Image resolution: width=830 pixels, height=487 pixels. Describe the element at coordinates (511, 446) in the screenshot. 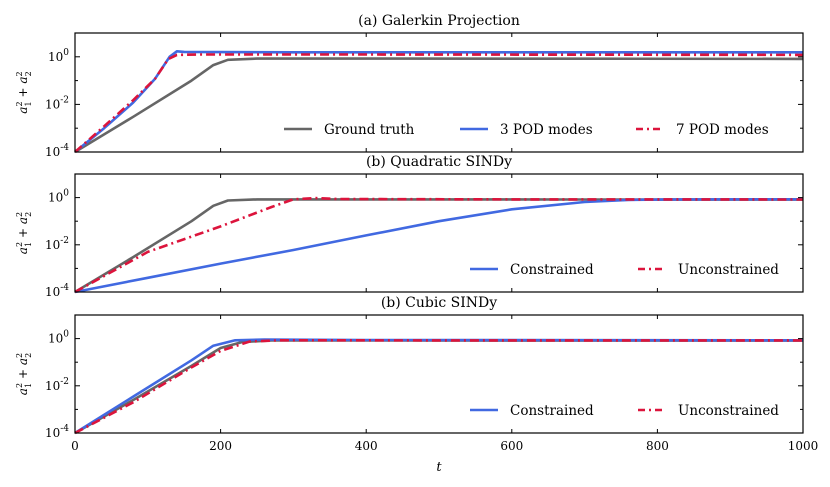

I see `x-tick-label: 600` at that location.